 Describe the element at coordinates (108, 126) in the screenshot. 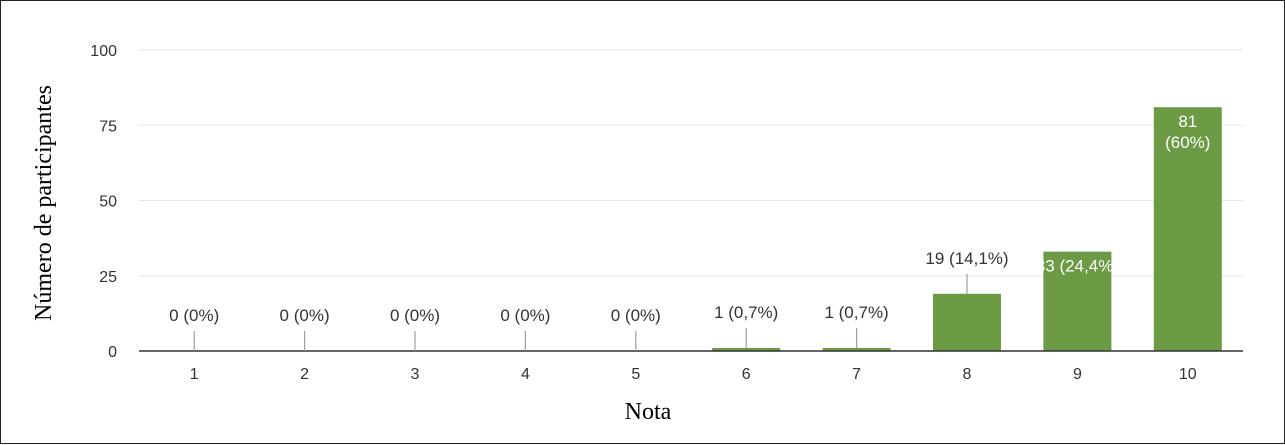

I see `y-tick-label: 75` at that location.